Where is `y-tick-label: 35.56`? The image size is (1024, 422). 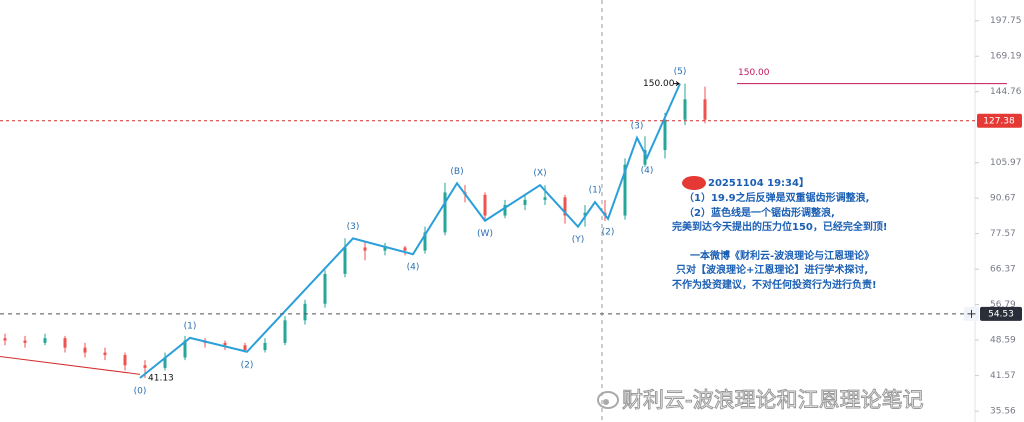
y-tick-label: 35.56 is located at coordinates (1003, 412).